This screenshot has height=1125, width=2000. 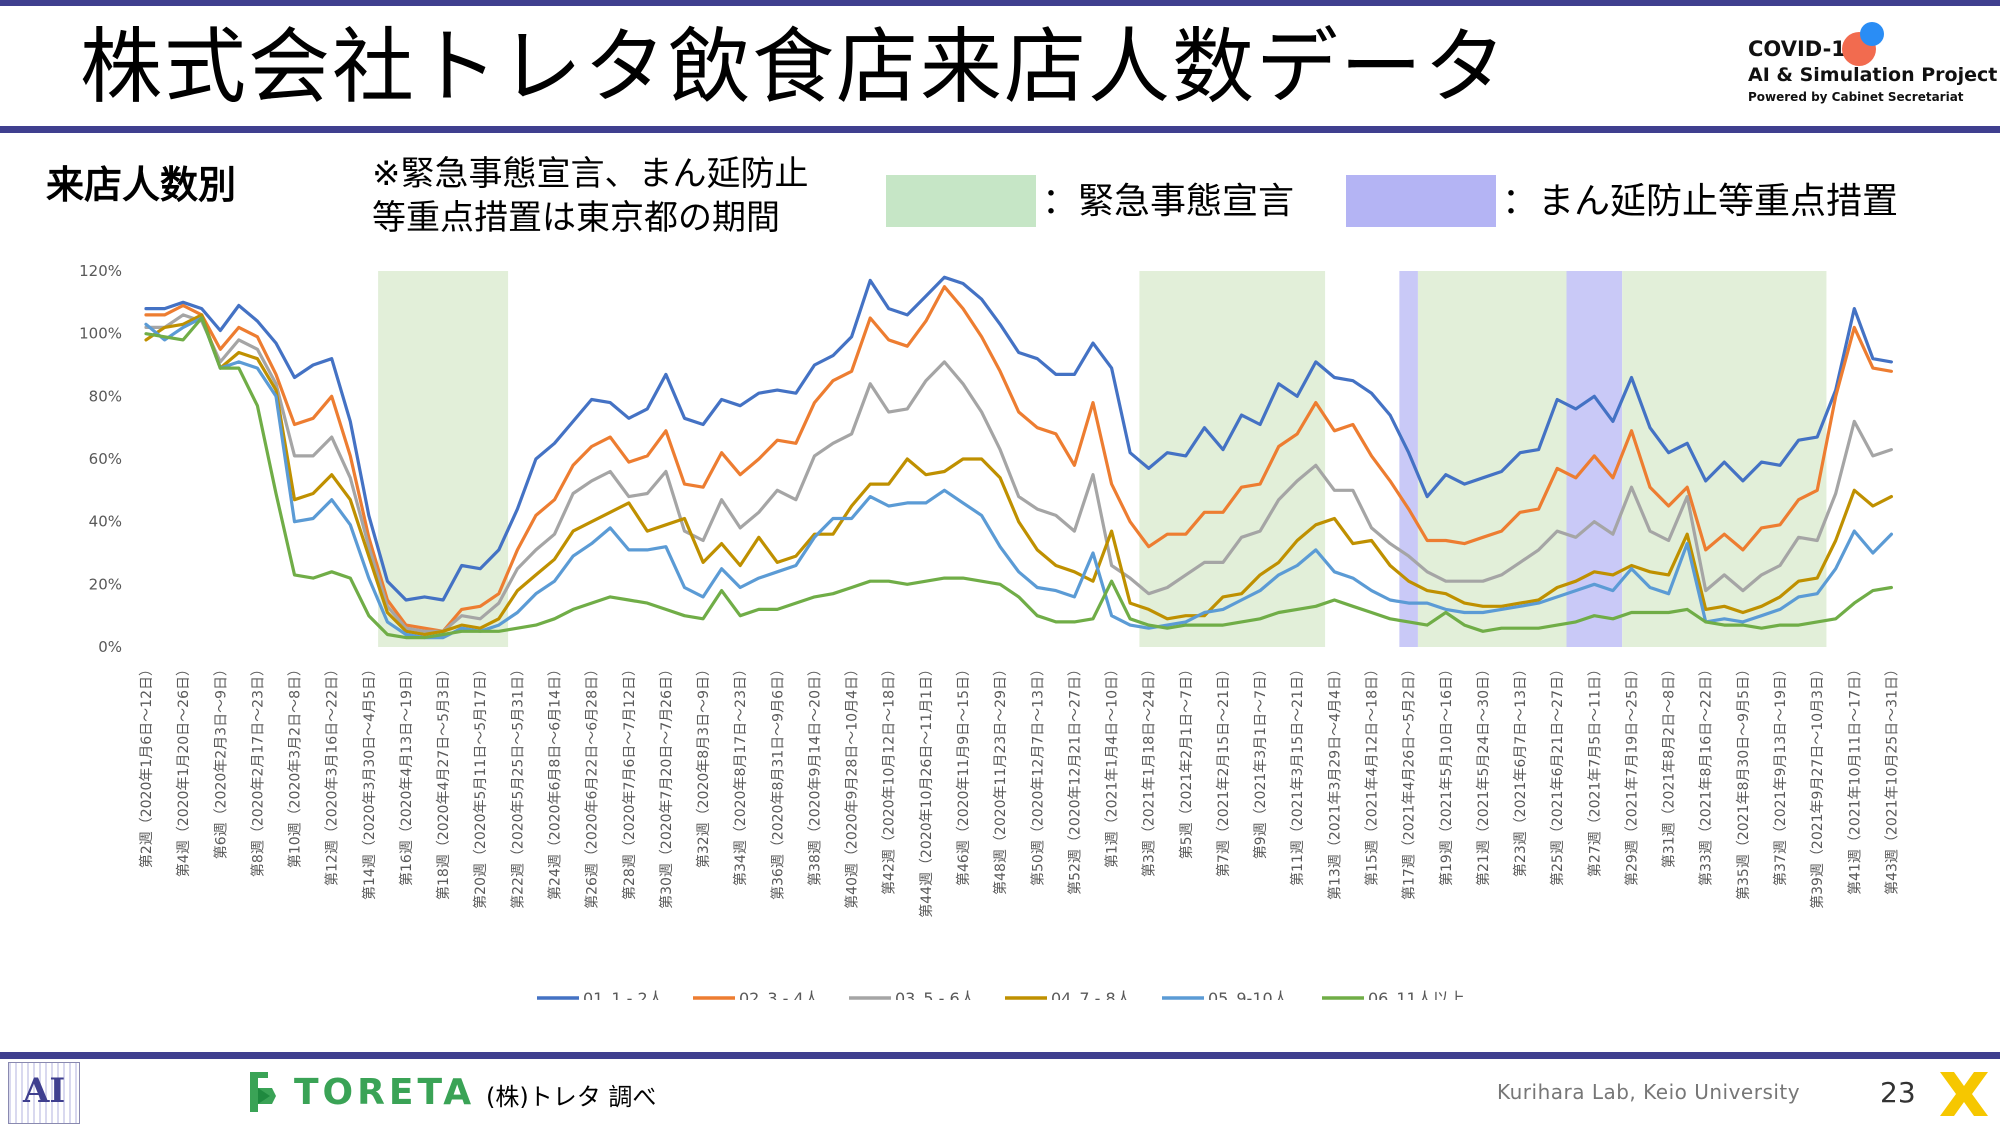 I want to click on y-tick-label: 40%, so click(x=105, y=522).